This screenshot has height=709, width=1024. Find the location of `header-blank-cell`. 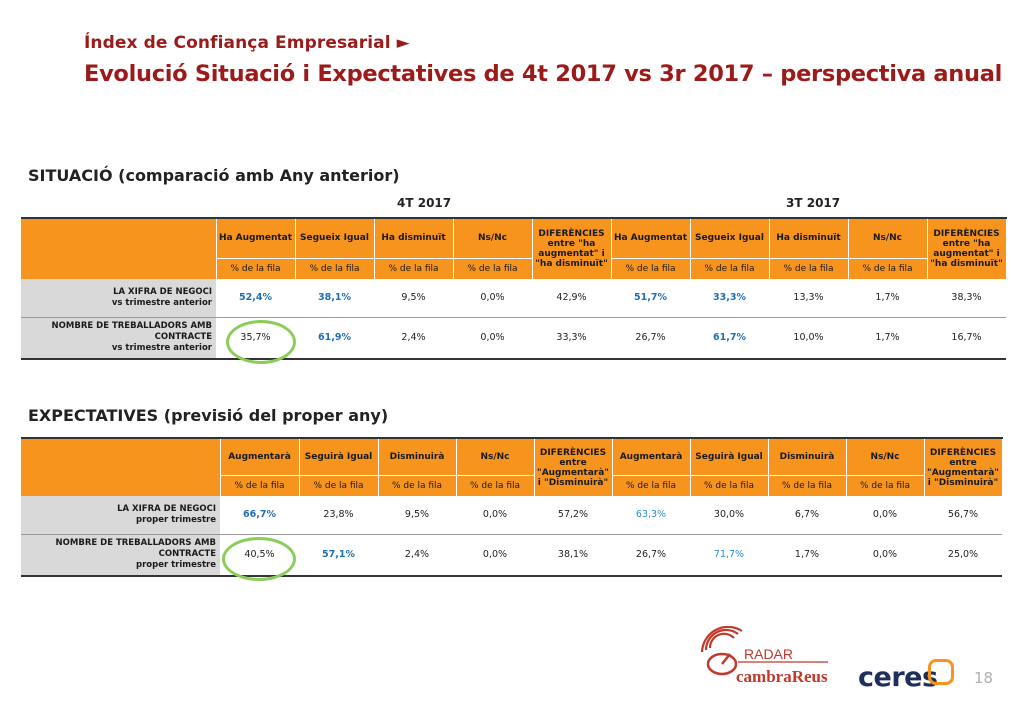

header-blank-cell is located at coordinates (121, 466).